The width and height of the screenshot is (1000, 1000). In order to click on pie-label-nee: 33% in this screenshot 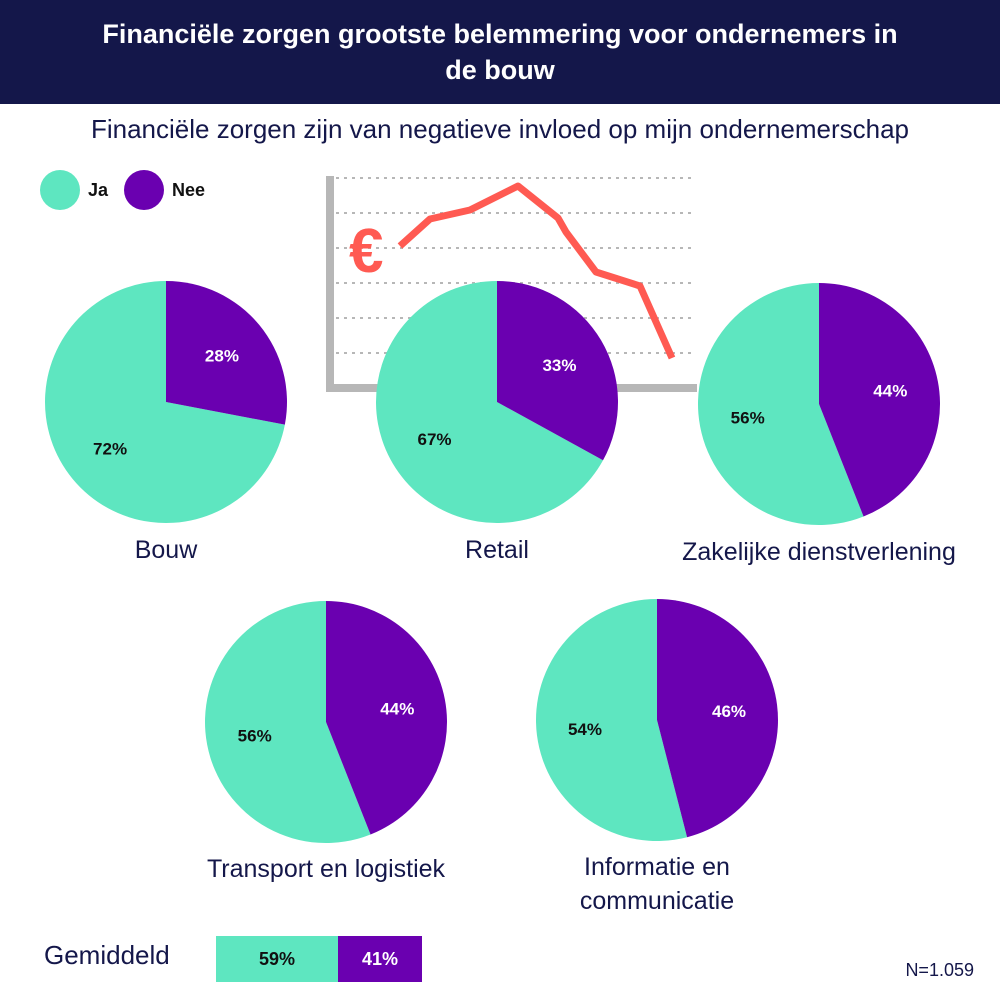, I will do `click(559, 365)`.